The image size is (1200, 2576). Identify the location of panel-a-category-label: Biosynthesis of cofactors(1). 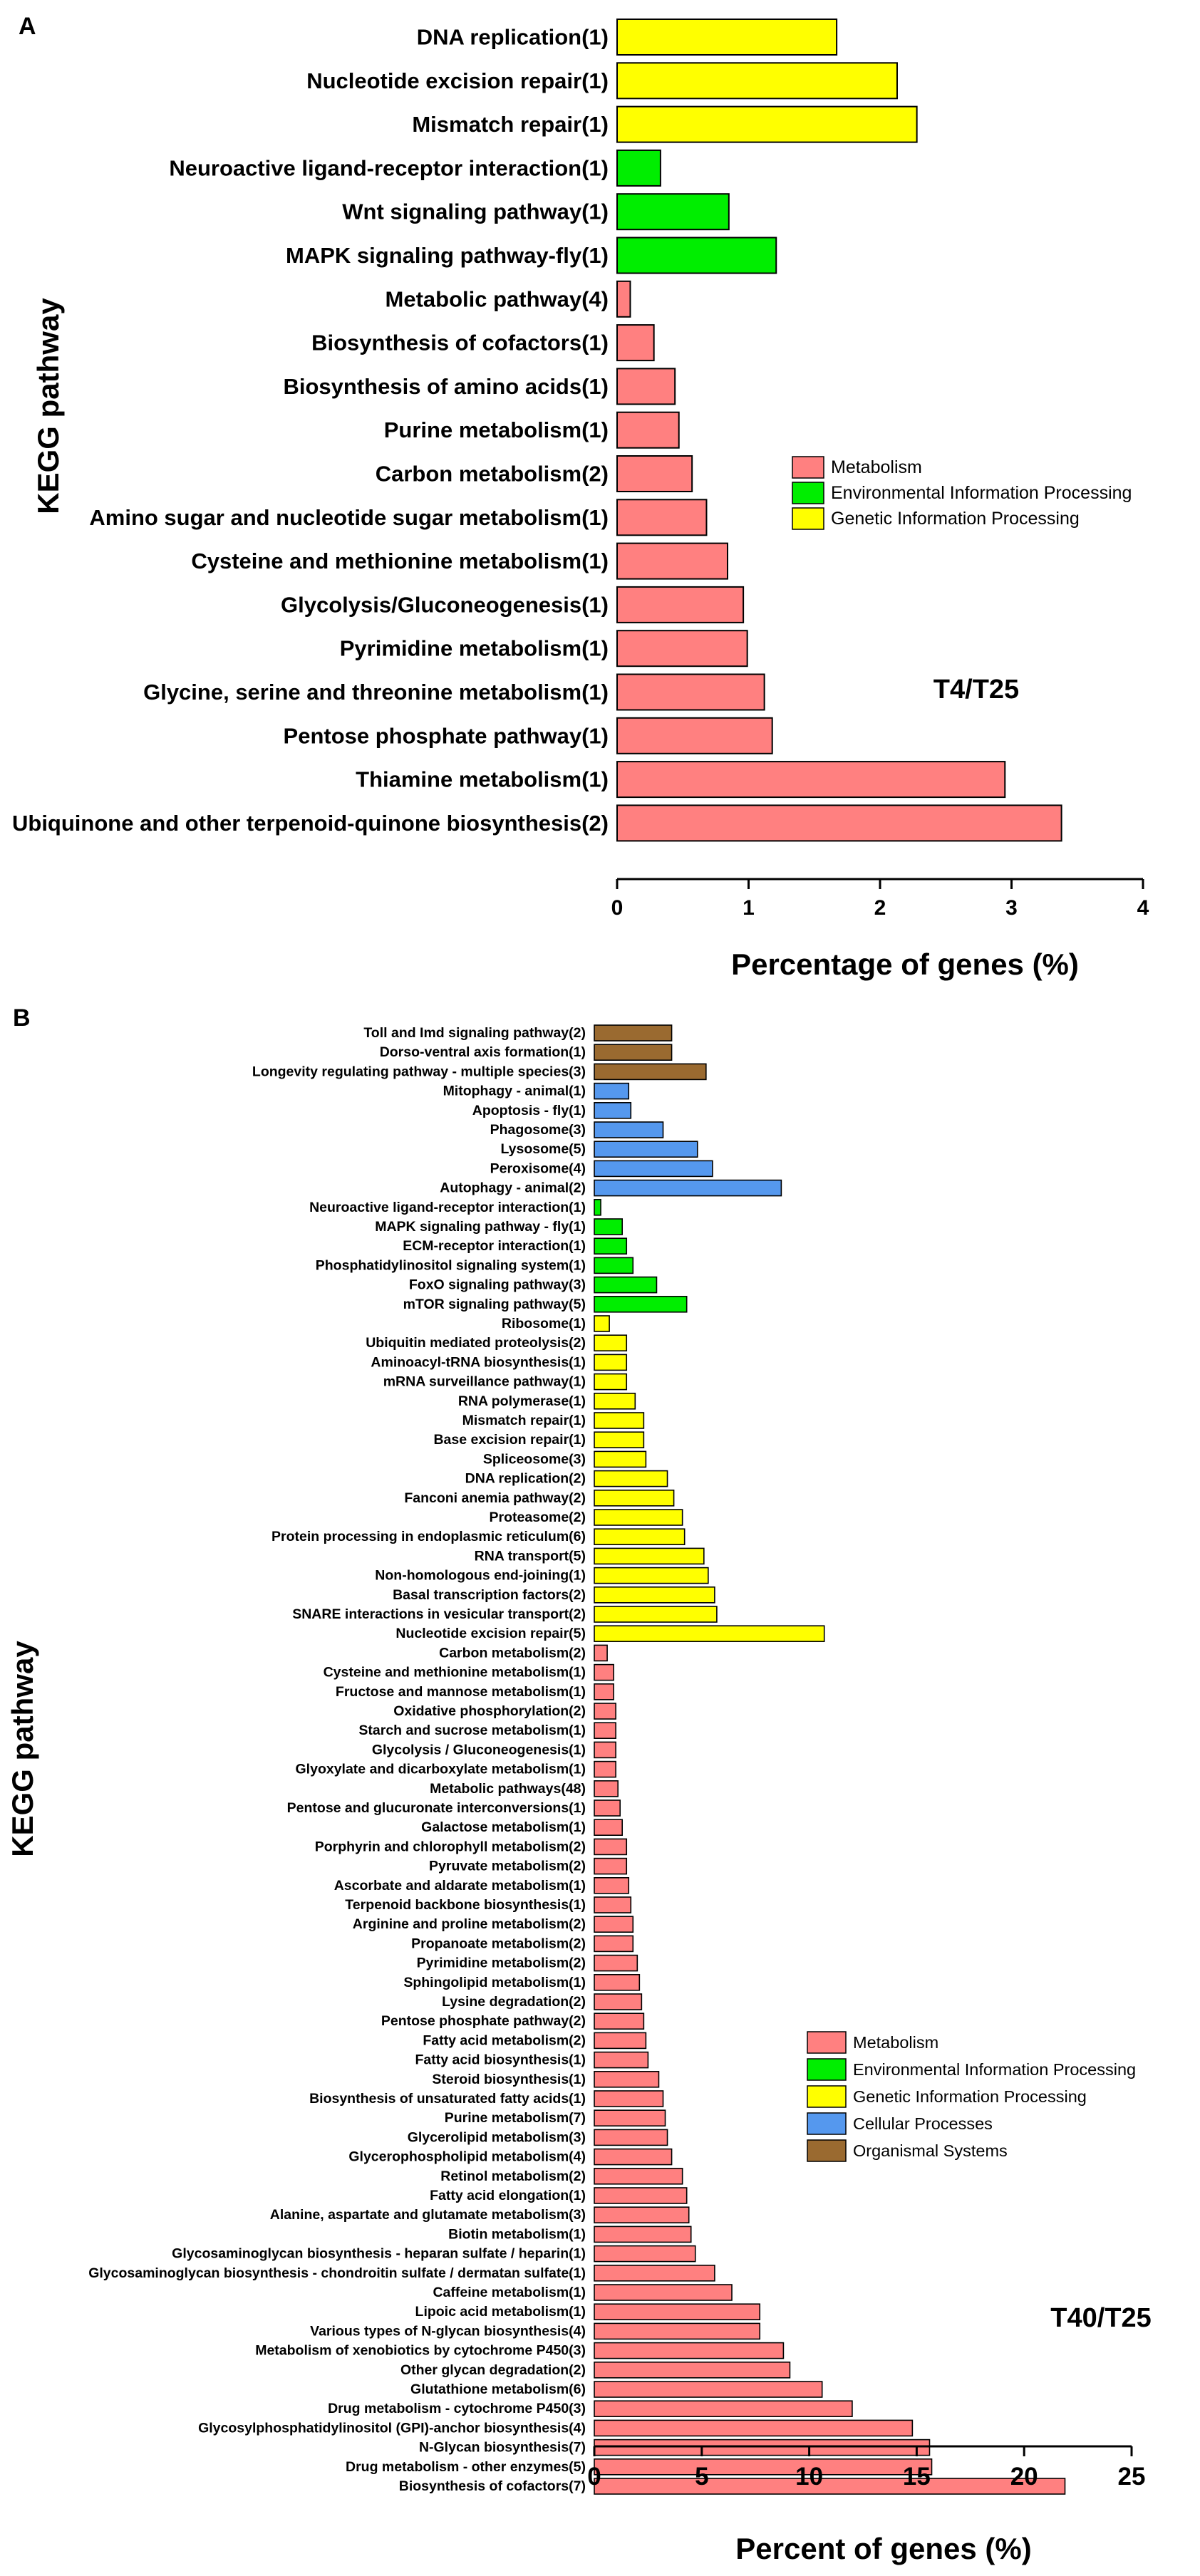
(460, 343).